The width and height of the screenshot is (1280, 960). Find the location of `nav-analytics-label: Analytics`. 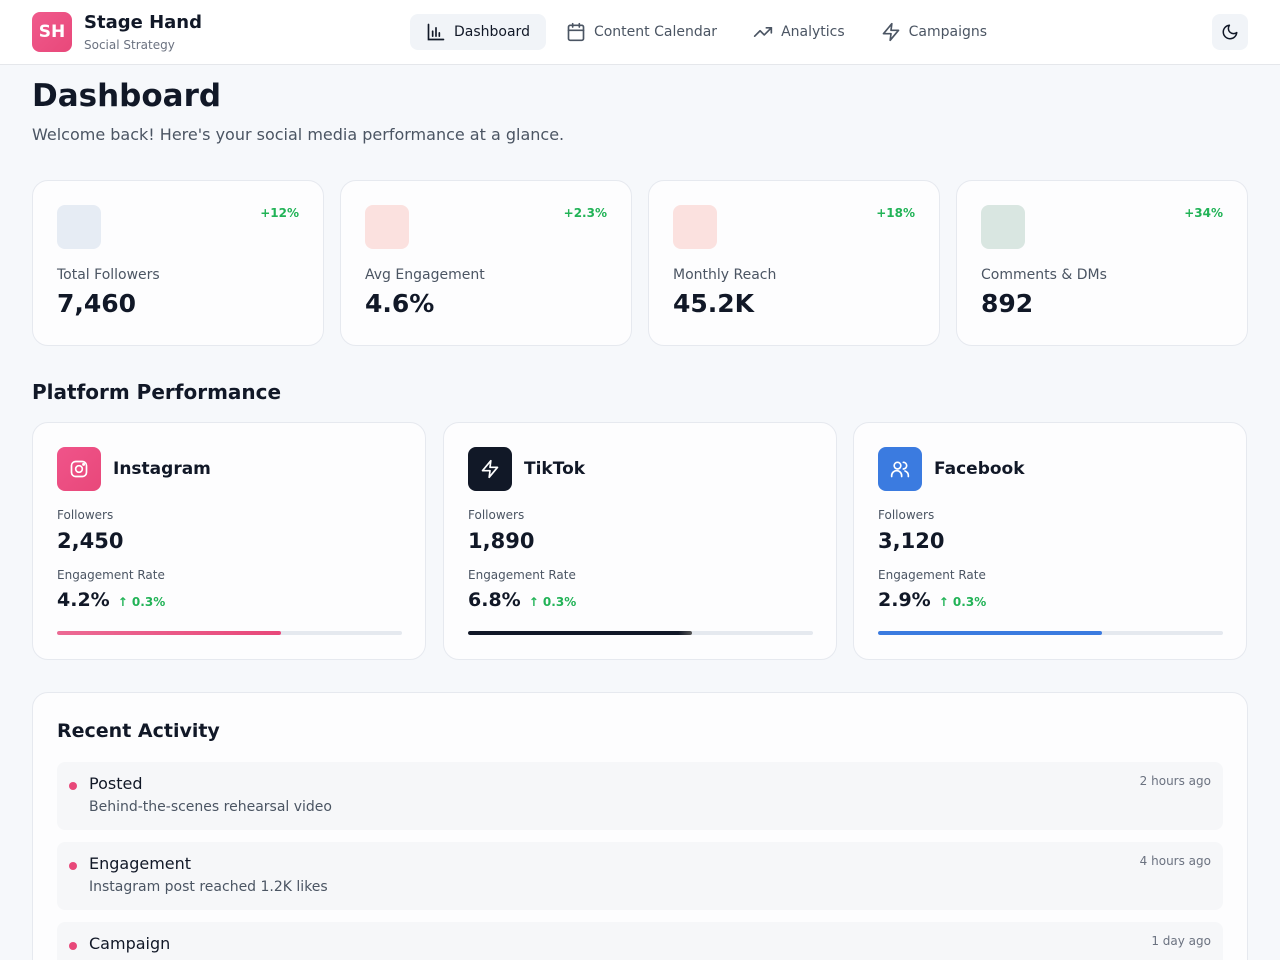

nav-analytics-label: Analytics is located at coordinates (813, 32).